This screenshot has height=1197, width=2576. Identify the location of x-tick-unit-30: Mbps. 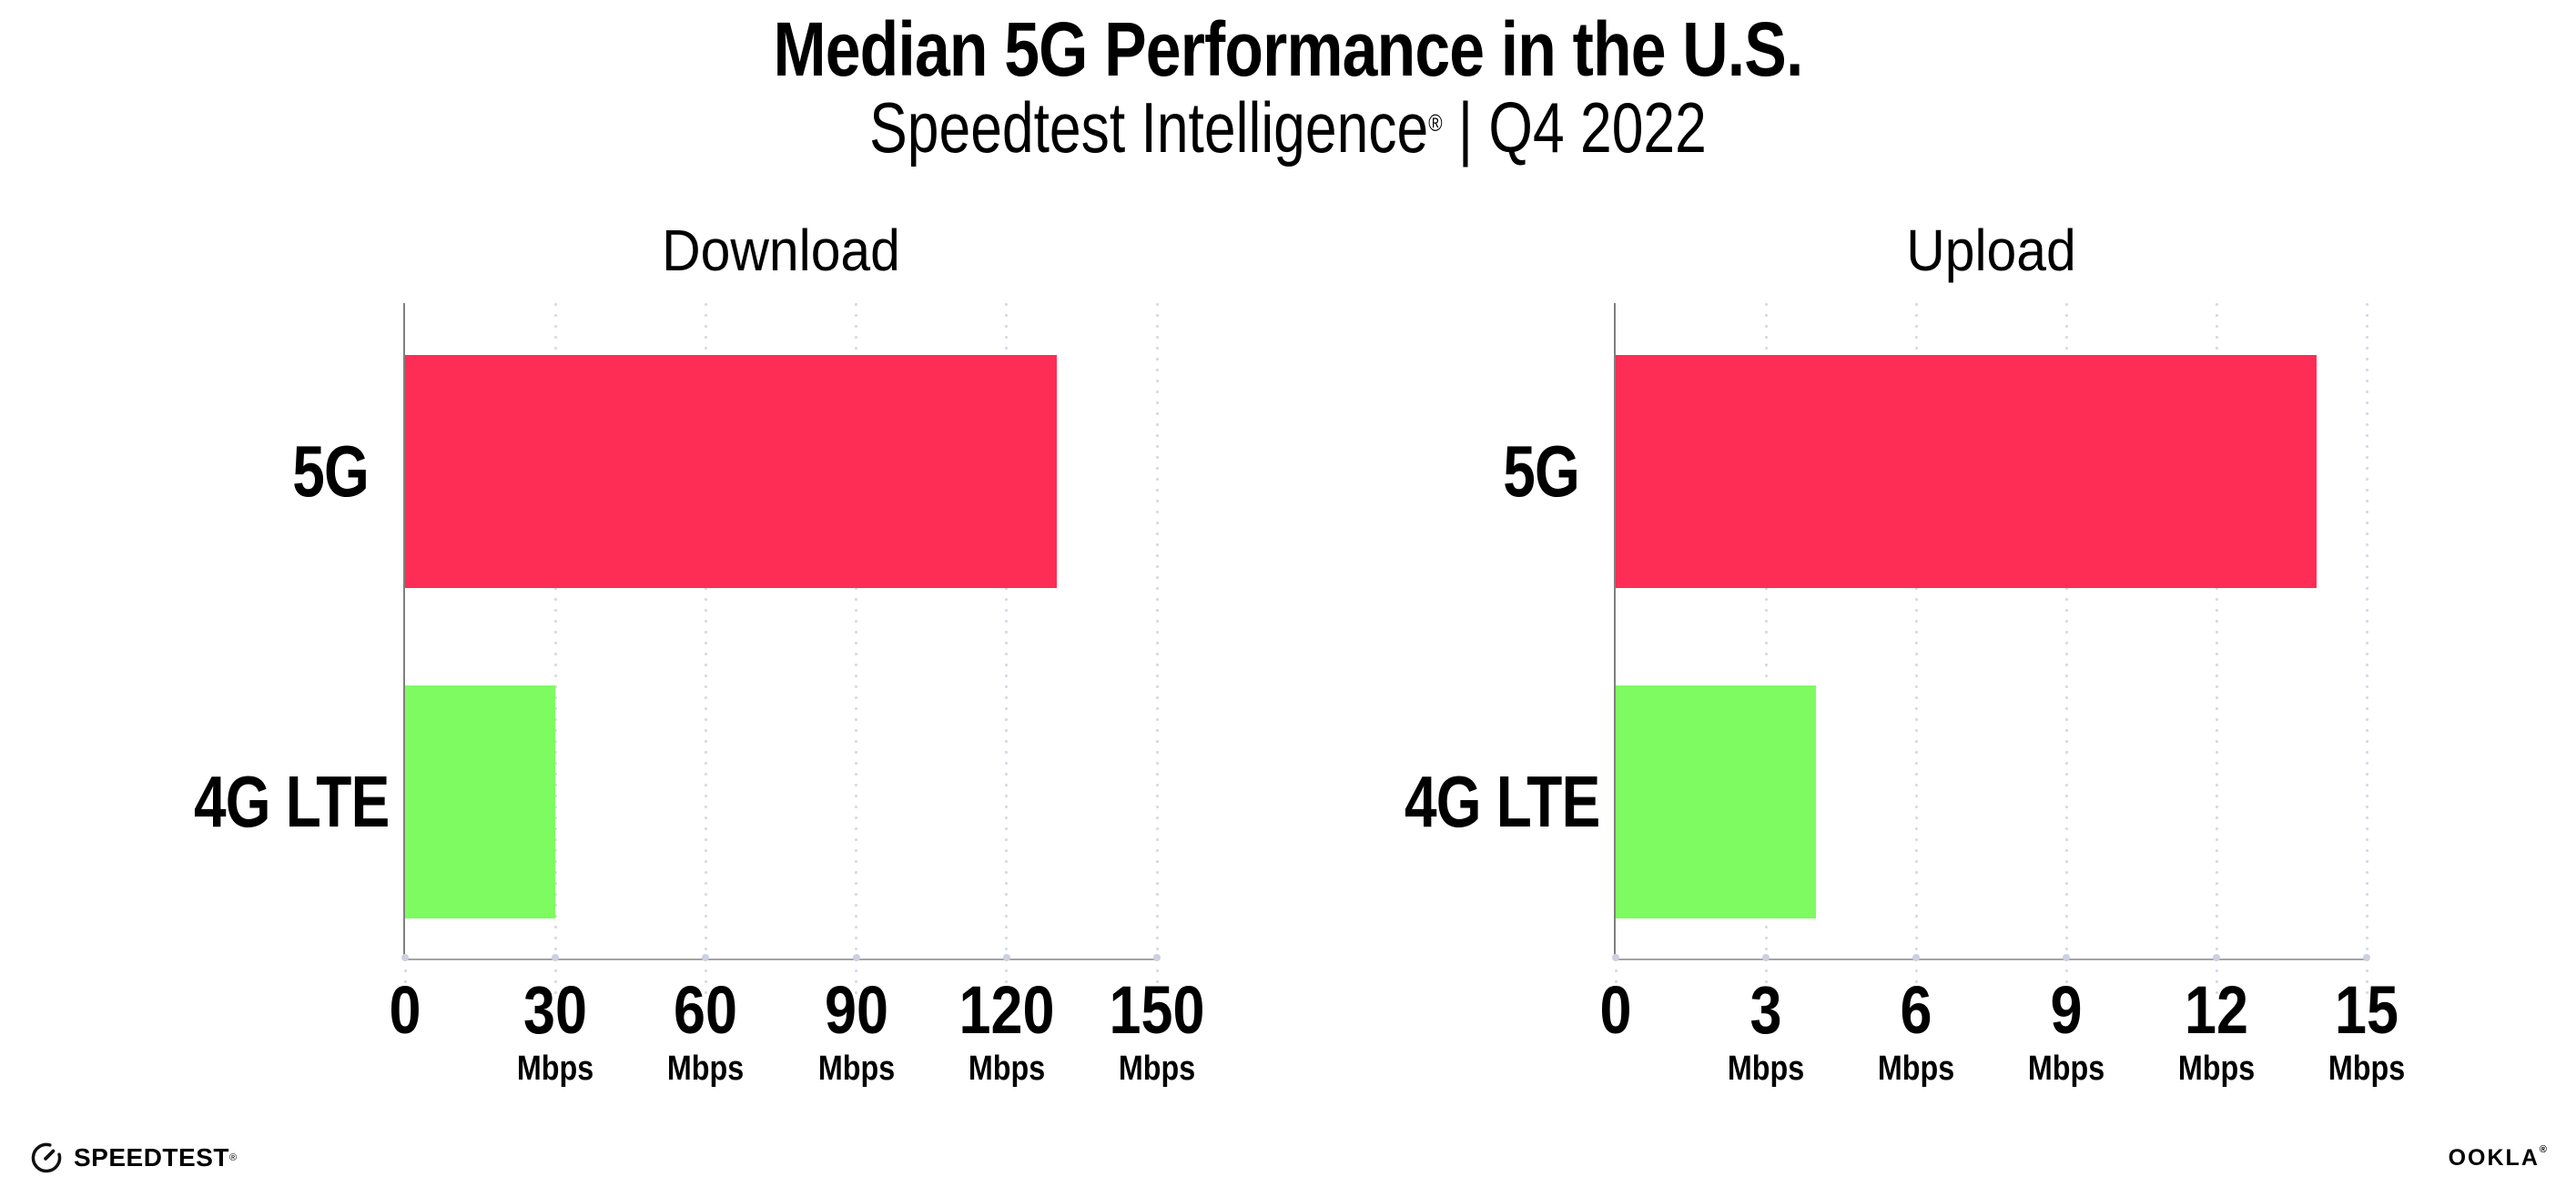
(555, 1069).